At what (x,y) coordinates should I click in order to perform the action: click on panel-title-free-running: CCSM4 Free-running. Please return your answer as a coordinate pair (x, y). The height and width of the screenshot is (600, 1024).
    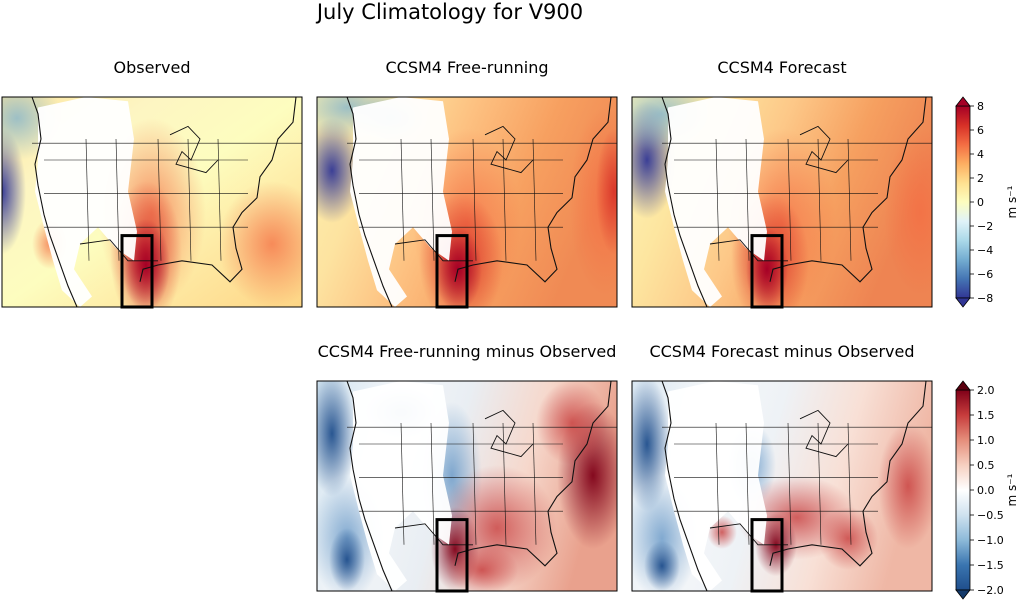
    Looking at the image, I should click on (467, 67).